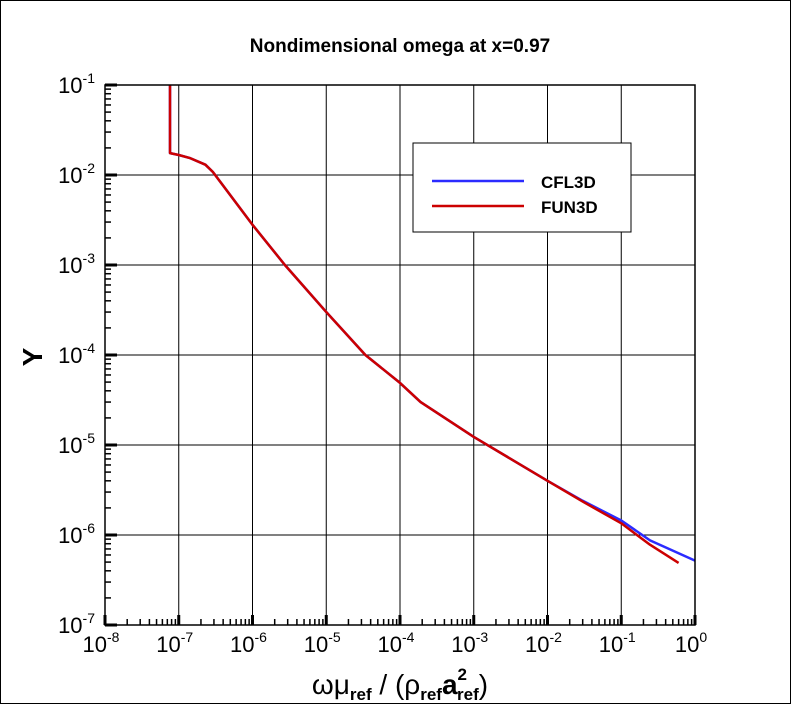 This screenshot has height=704, width=791. What do you see at coordinates (617, 643) in the screenshot?
I see `x-tick-label: 10⁻¹` at bounding box center [617, 643].